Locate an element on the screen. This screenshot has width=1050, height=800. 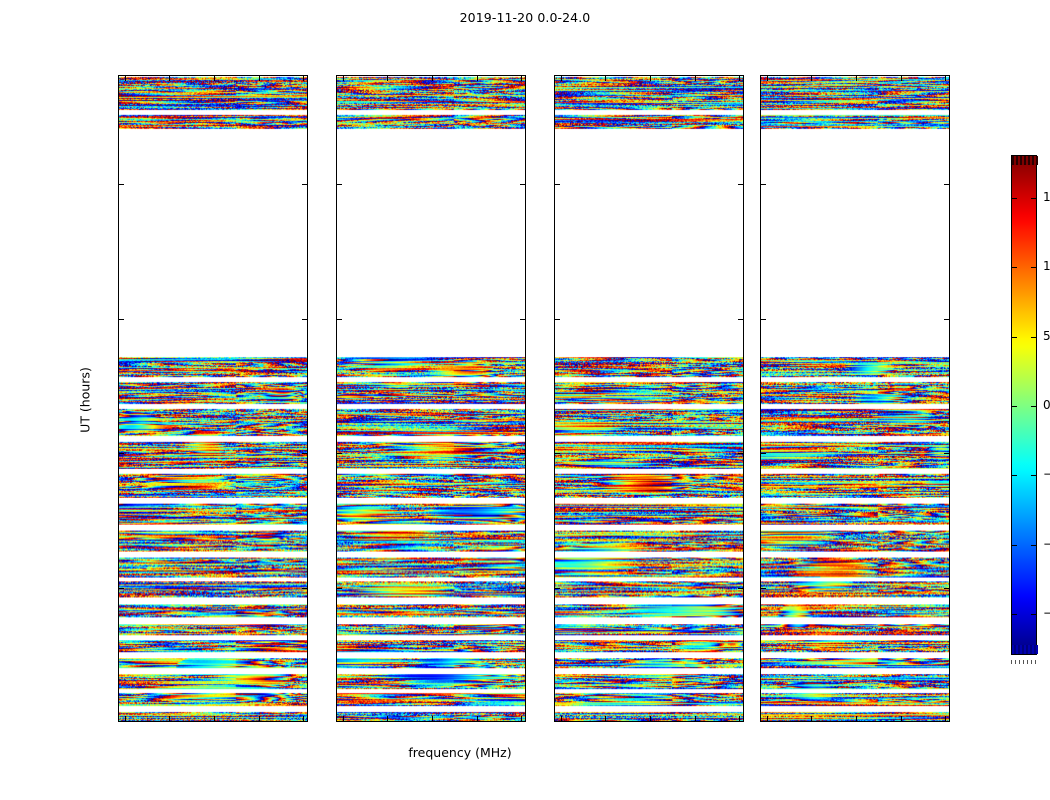
colorbar-tick-label: 50 is located at coordinates (1046, 335).